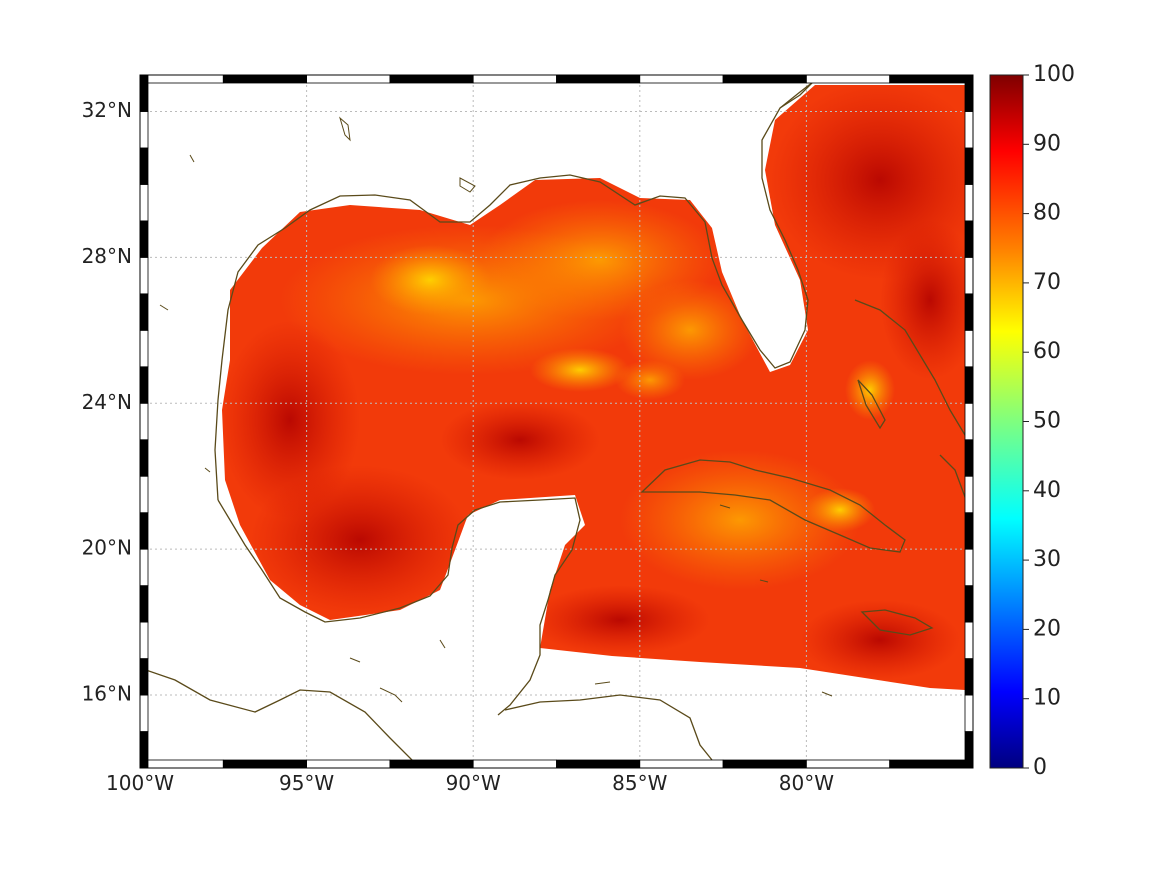 The width and height of the screenshot is (1167, 875). What do you see at coordinates (306, 783) in the screenshot?
I see `longitude-label: 95°W` at bounding box center [306, 783].